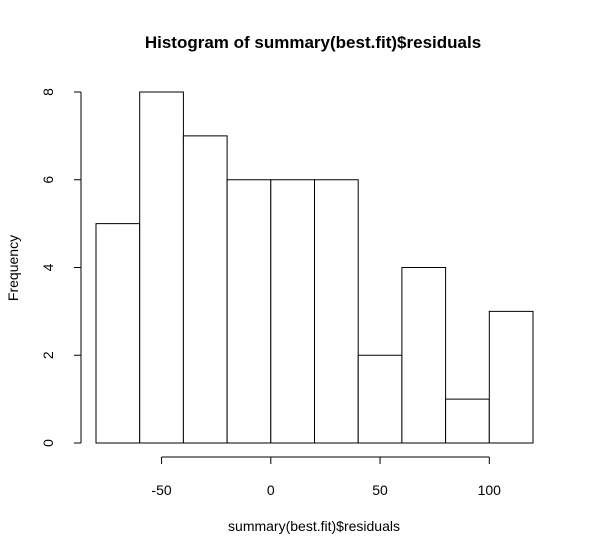 The height and width of the screenshot is (556, 591). What do you see at coordinates (61, 267) in the screenshot?
I see `y-axis: 0 2 4 6 8` at bounding box center [61, 267].